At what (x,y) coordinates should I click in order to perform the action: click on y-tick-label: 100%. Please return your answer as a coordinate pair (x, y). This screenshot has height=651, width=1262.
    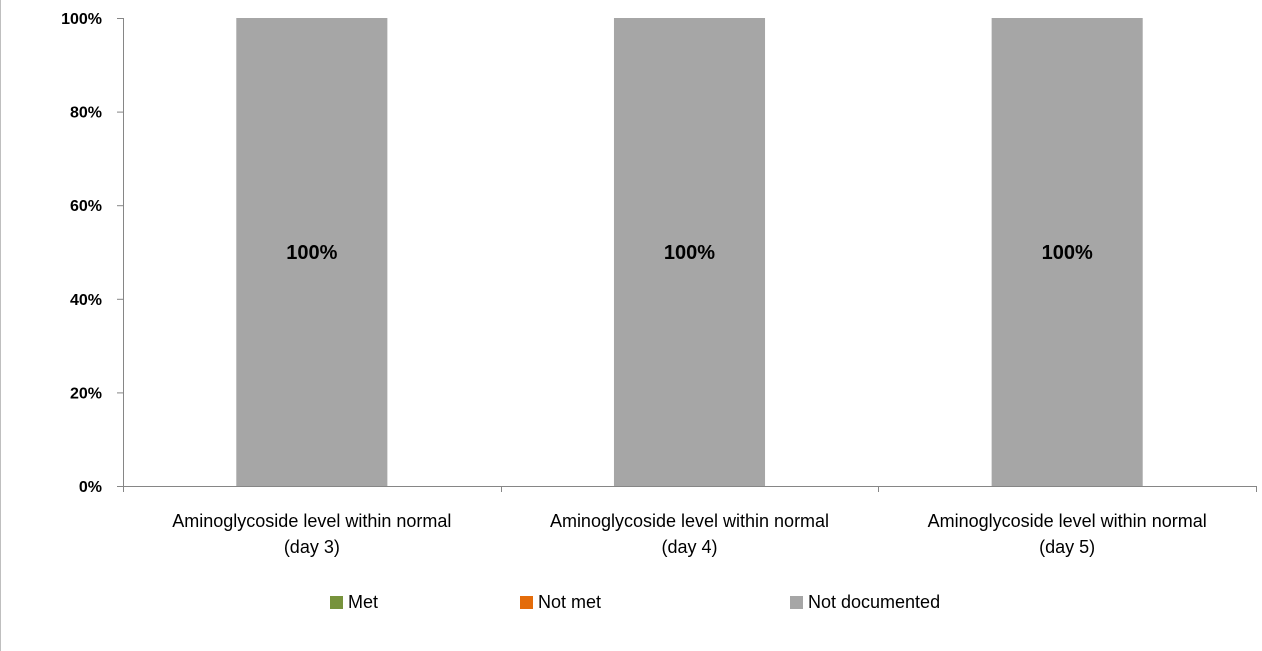
    Looking at the image, I should click on (81, 19).